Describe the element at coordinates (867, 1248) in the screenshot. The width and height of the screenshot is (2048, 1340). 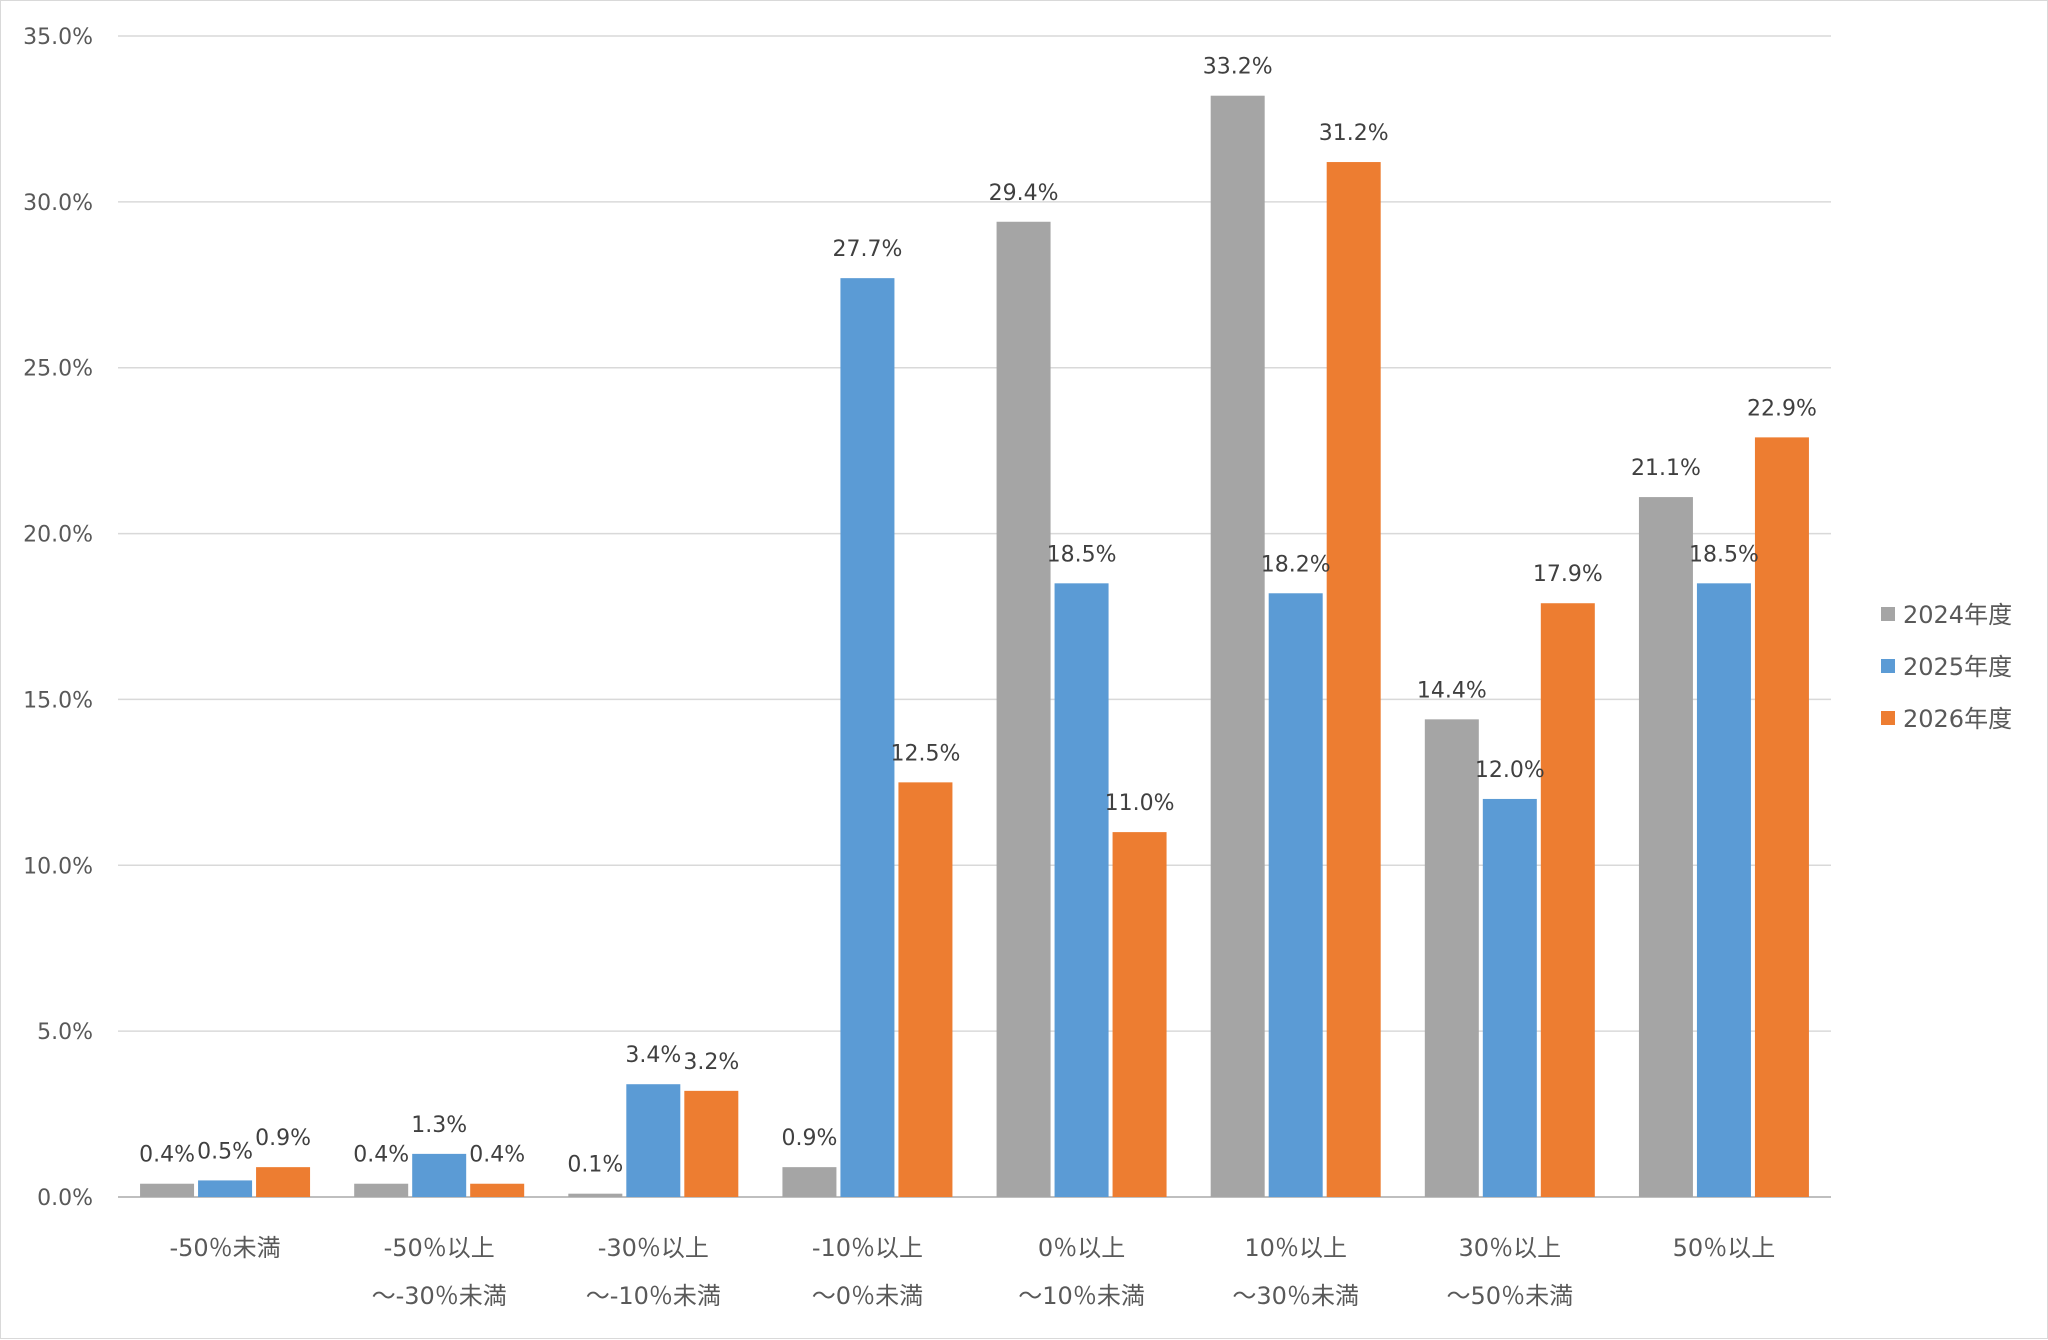
I see `x-tick-label: -10％以上` at that location.